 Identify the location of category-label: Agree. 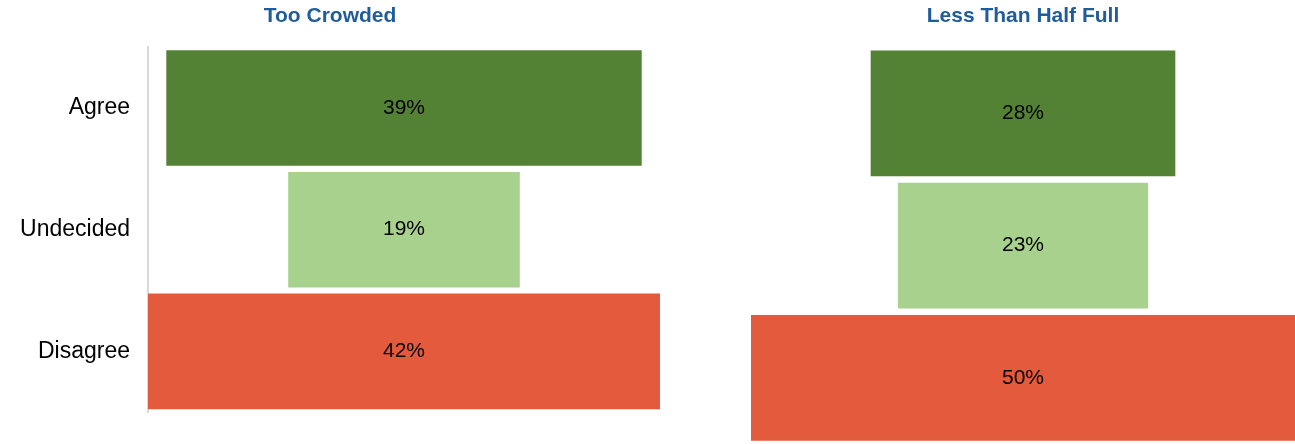
(99, 106).